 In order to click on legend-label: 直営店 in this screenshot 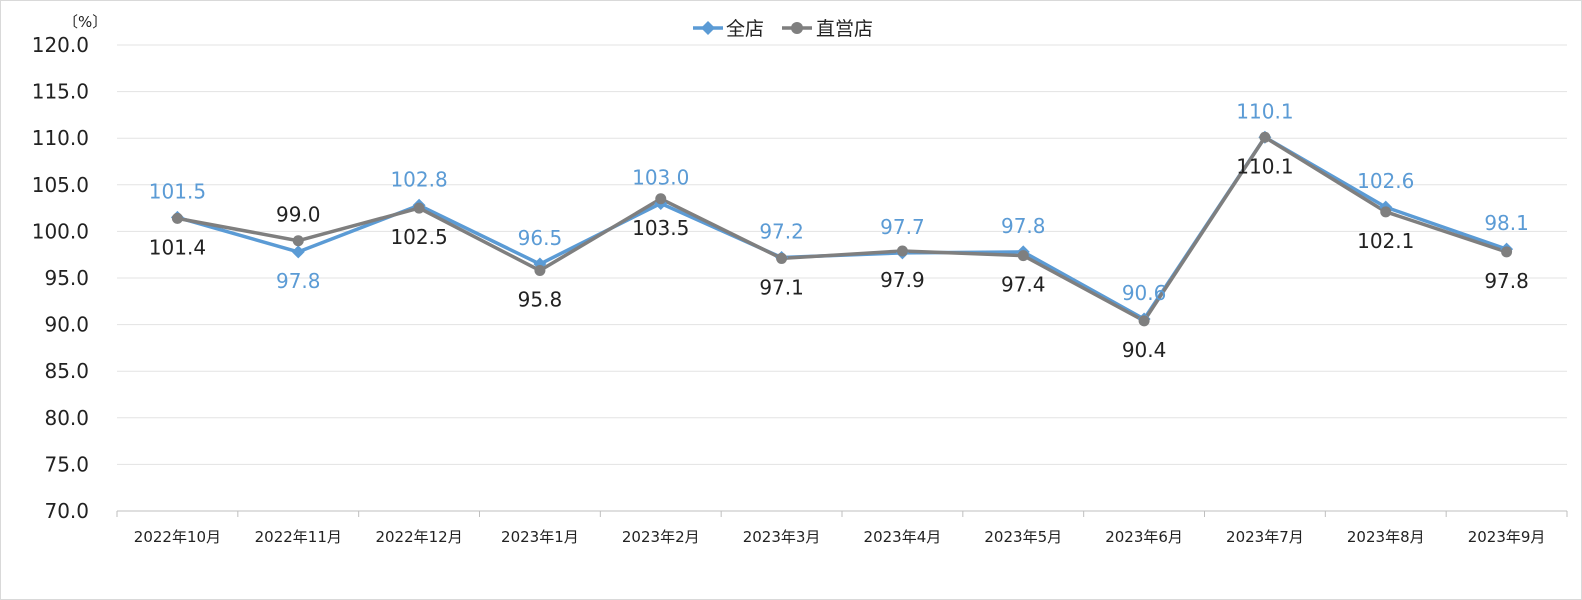, I will do `click(844, 29)`.